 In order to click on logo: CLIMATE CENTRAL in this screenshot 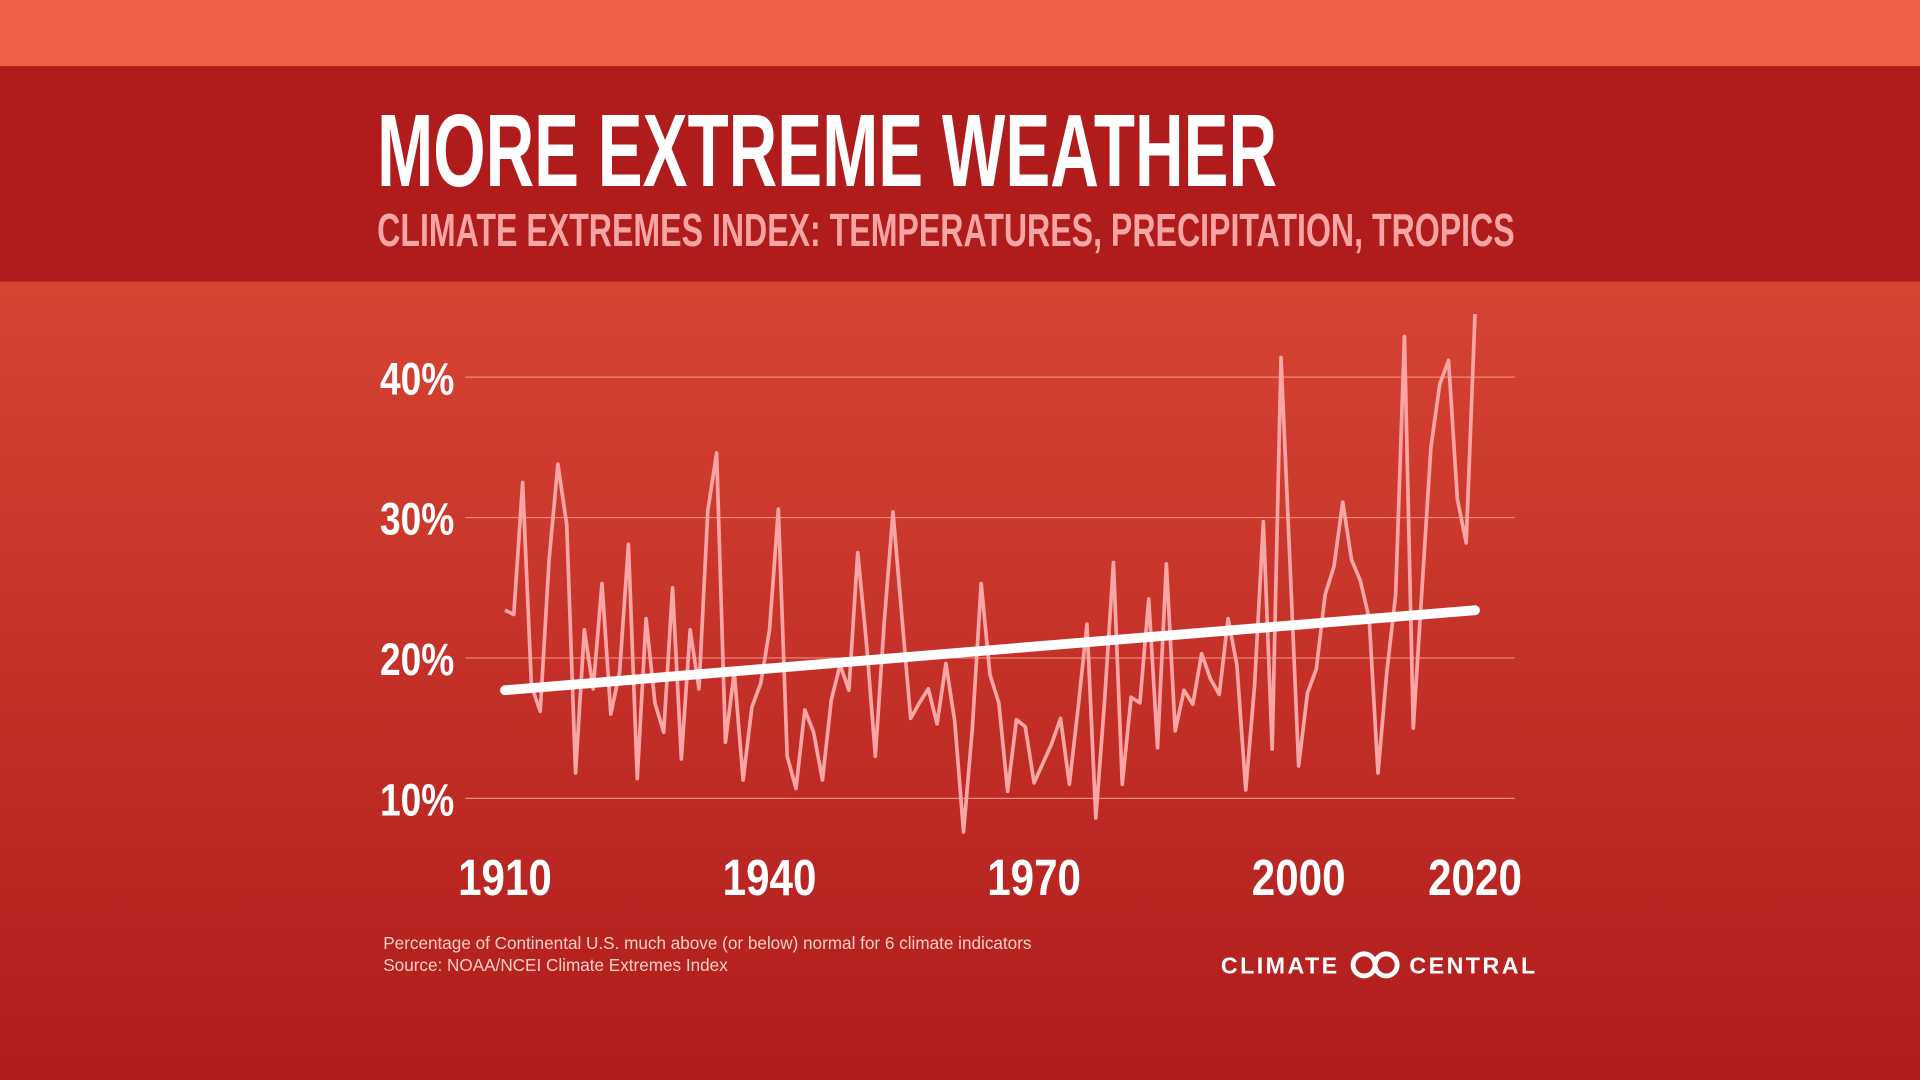, I will do `click(1379, 965)`.